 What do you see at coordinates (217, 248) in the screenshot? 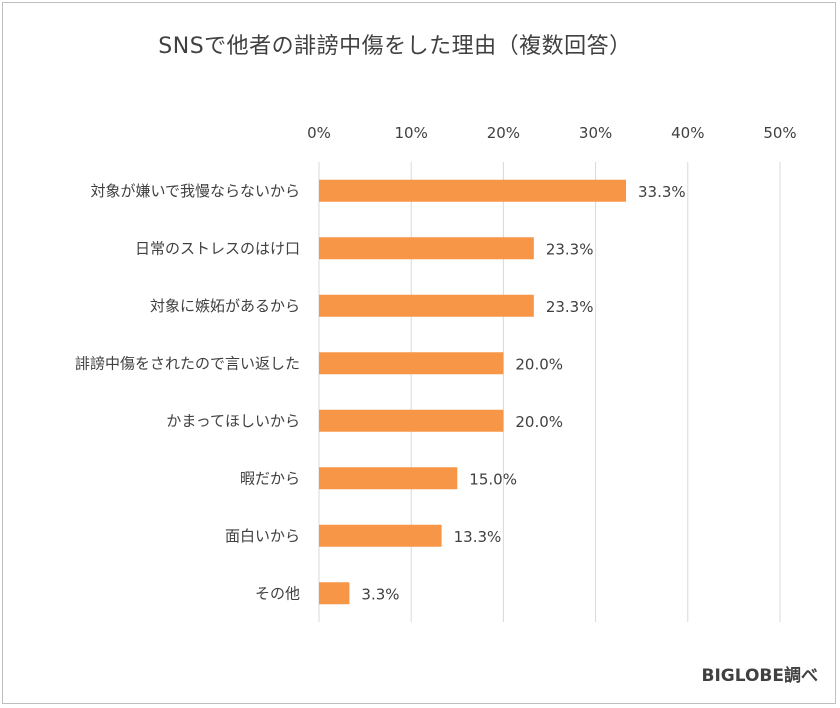
I see `category-label: 日常のストレスのはけ口` at bounding box center [217, 248].